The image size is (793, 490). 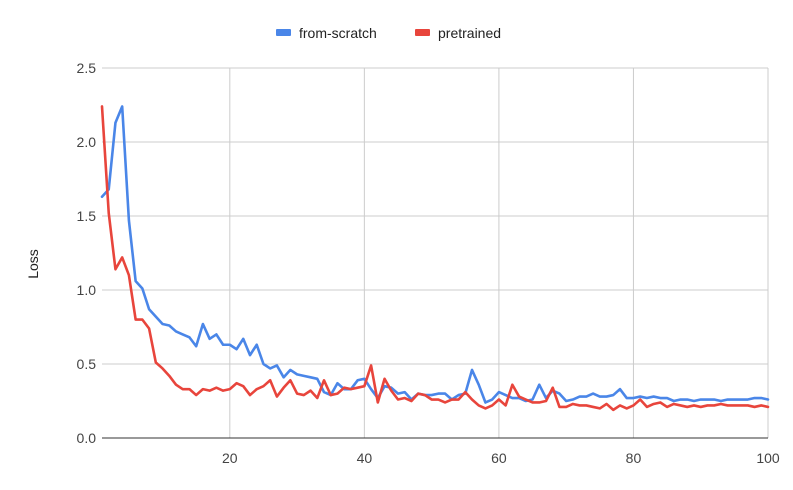 I want to click on legend: from-scratch pretrained, so click(x=388, y=33).